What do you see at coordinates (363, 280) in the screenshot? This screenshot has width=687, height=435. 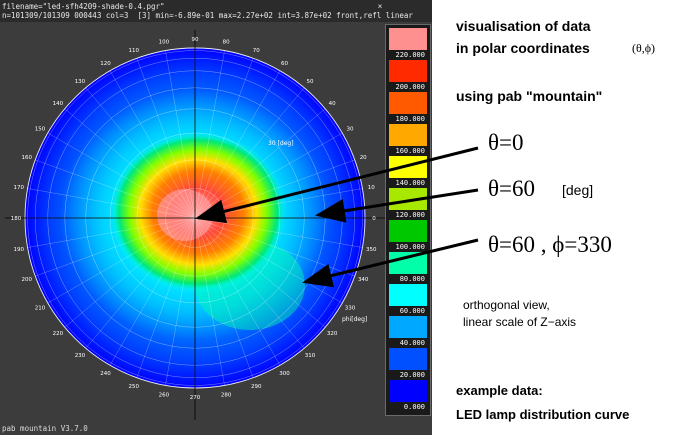 I see `azimuth-label: 340` at bounding box center [363, 280].